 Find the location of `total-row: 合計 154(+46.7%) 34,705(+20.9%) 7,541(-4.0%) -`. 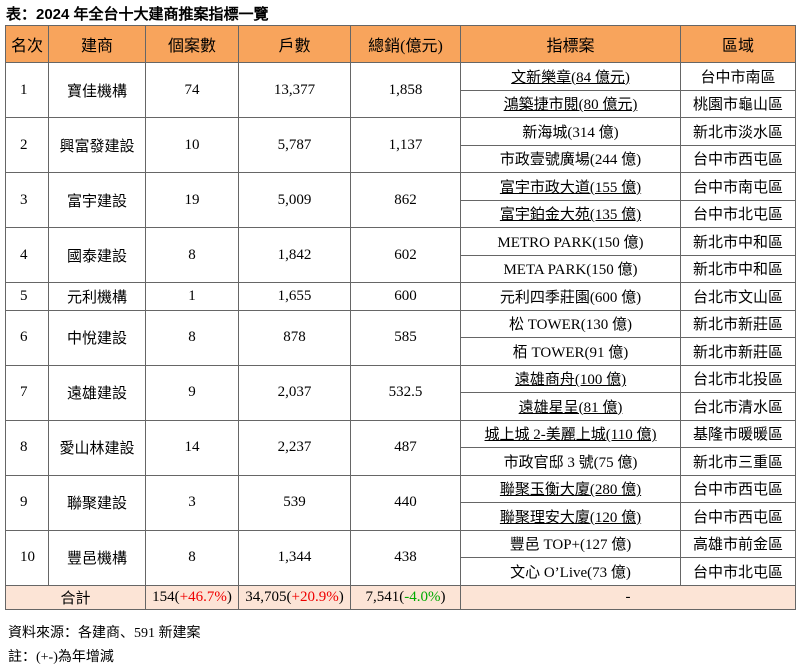

total-row: 合計 154(+46.7%) 34,705(+20.9%) 7,541(-4.0%) - is located at coordinates (400, 597).